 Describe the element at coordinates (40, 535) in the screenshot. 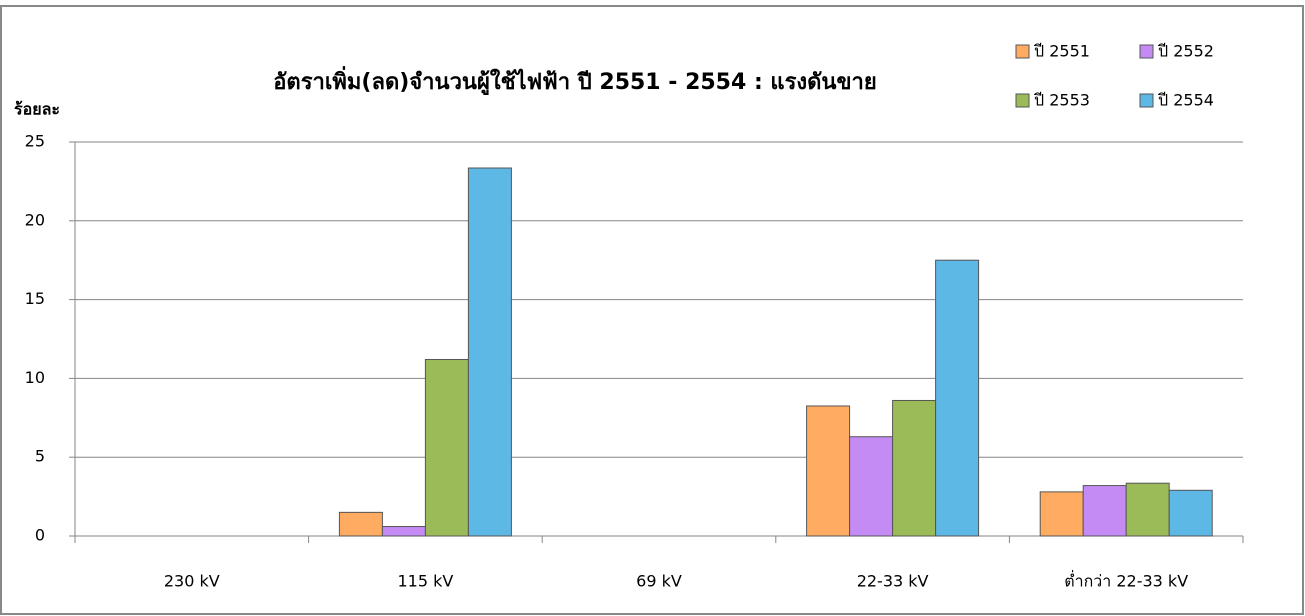

I see `y-tick-label: 0` at that location.